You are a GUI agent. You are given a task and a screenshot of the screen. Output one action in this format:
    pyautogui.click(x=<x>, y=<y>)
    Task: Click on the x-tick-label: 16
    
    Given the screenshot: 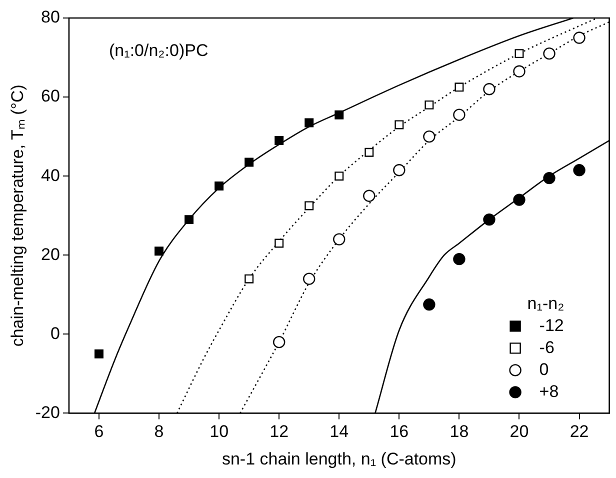 What is the action you would take?
    pyautogui.click(x=399, y=432)
    